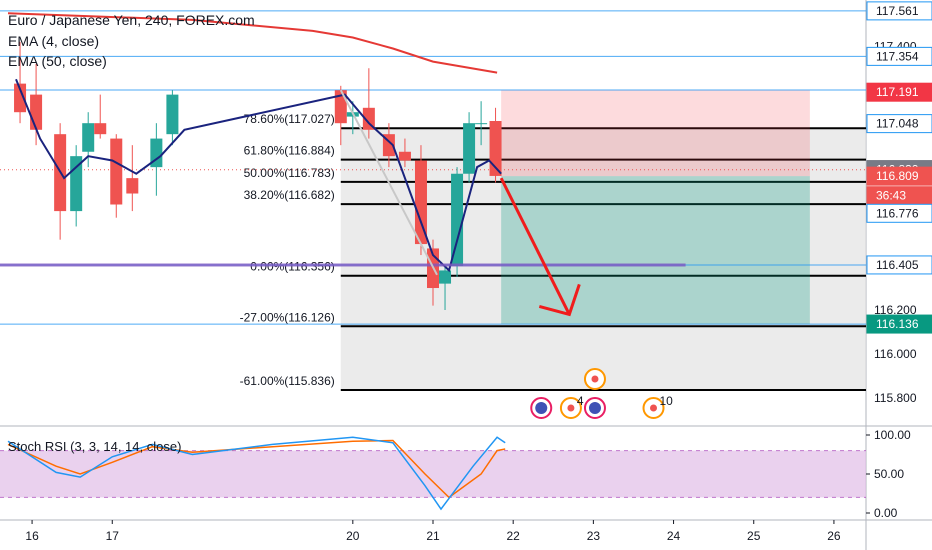 Image resolution: width=932 pixels, height=550 pixels. Describe the element at coordinates (895, 310) in the screenshot. I see `price-tick-label: 116.200` at that location.